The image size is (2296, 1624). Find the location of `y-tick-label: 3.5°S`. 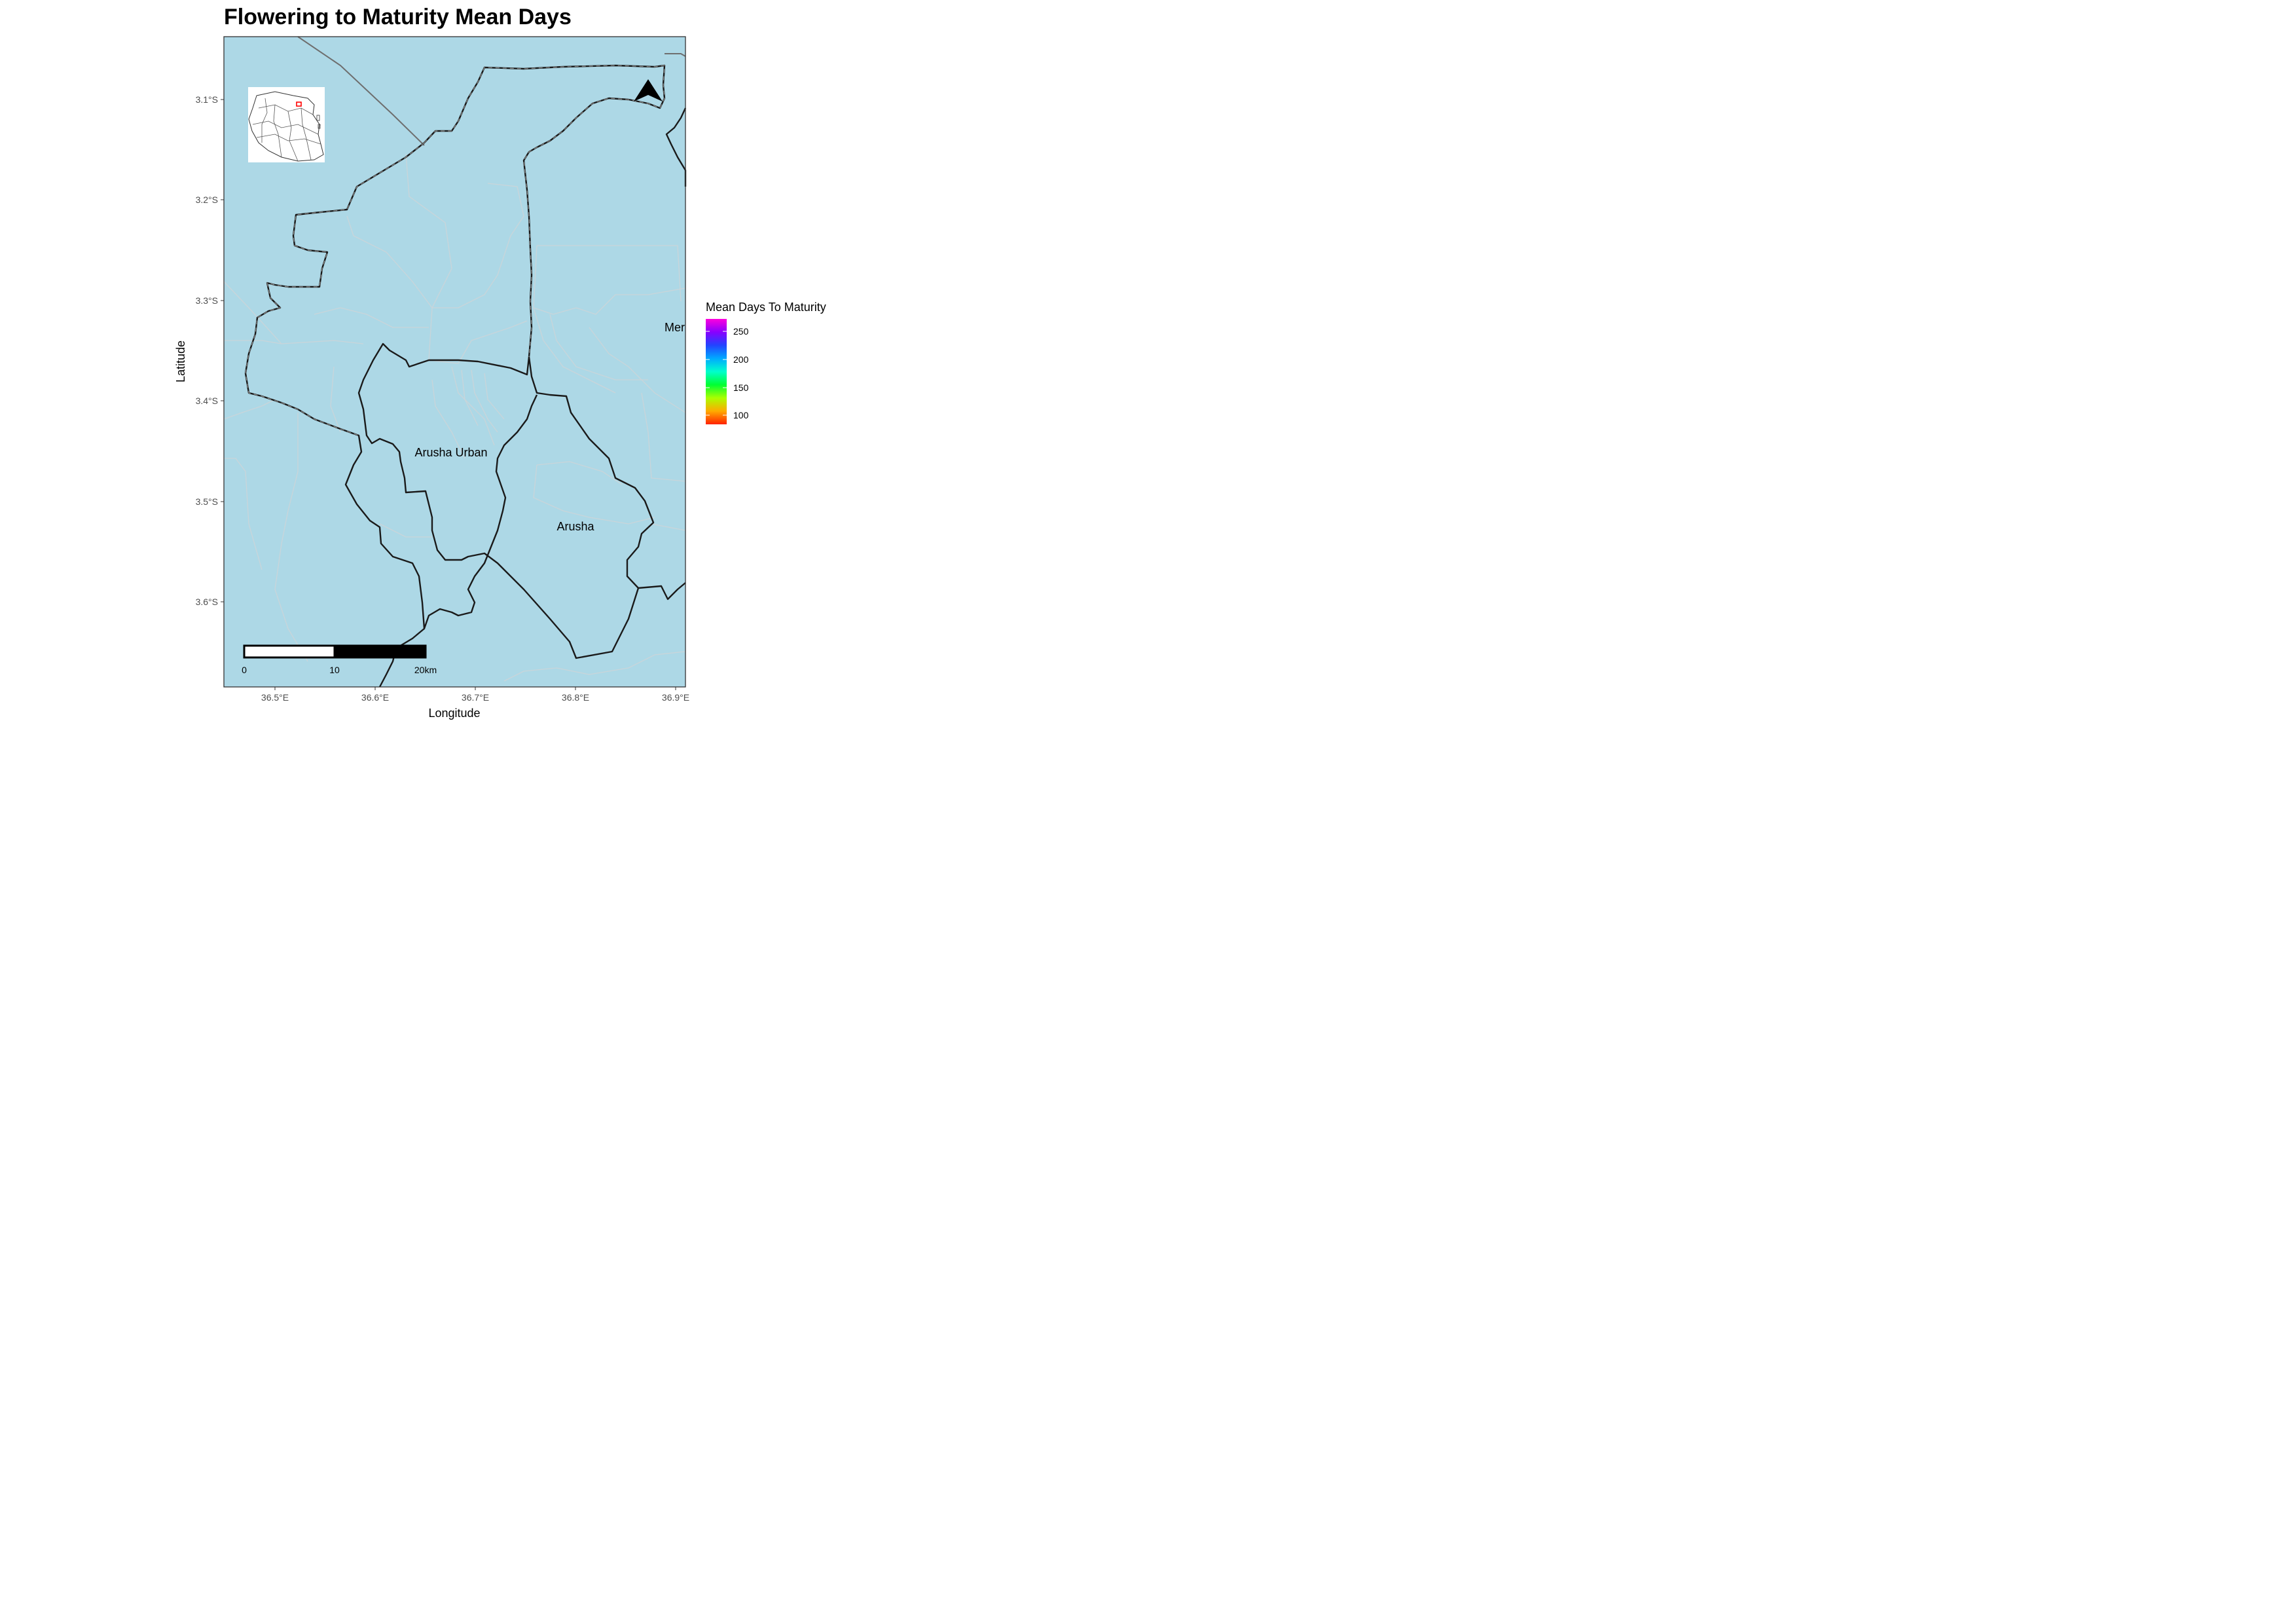

y-tick-label: 3.5°S is located at coordinates (207, 501).